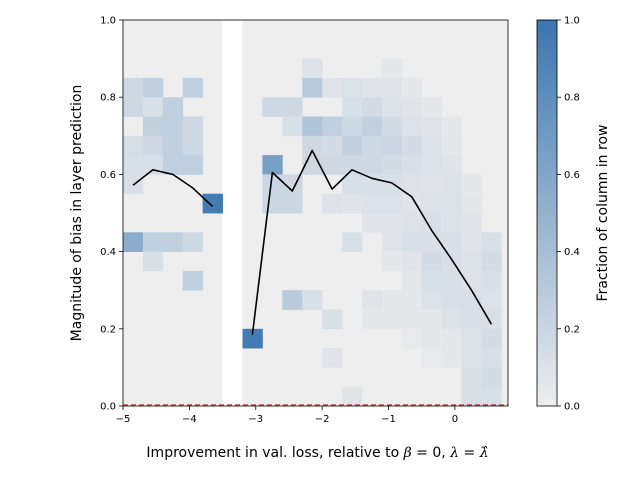 The height and width of the screenshot is (480, 640). I want to click on colorbar-tick-label: 0.4, so click(572, 252).